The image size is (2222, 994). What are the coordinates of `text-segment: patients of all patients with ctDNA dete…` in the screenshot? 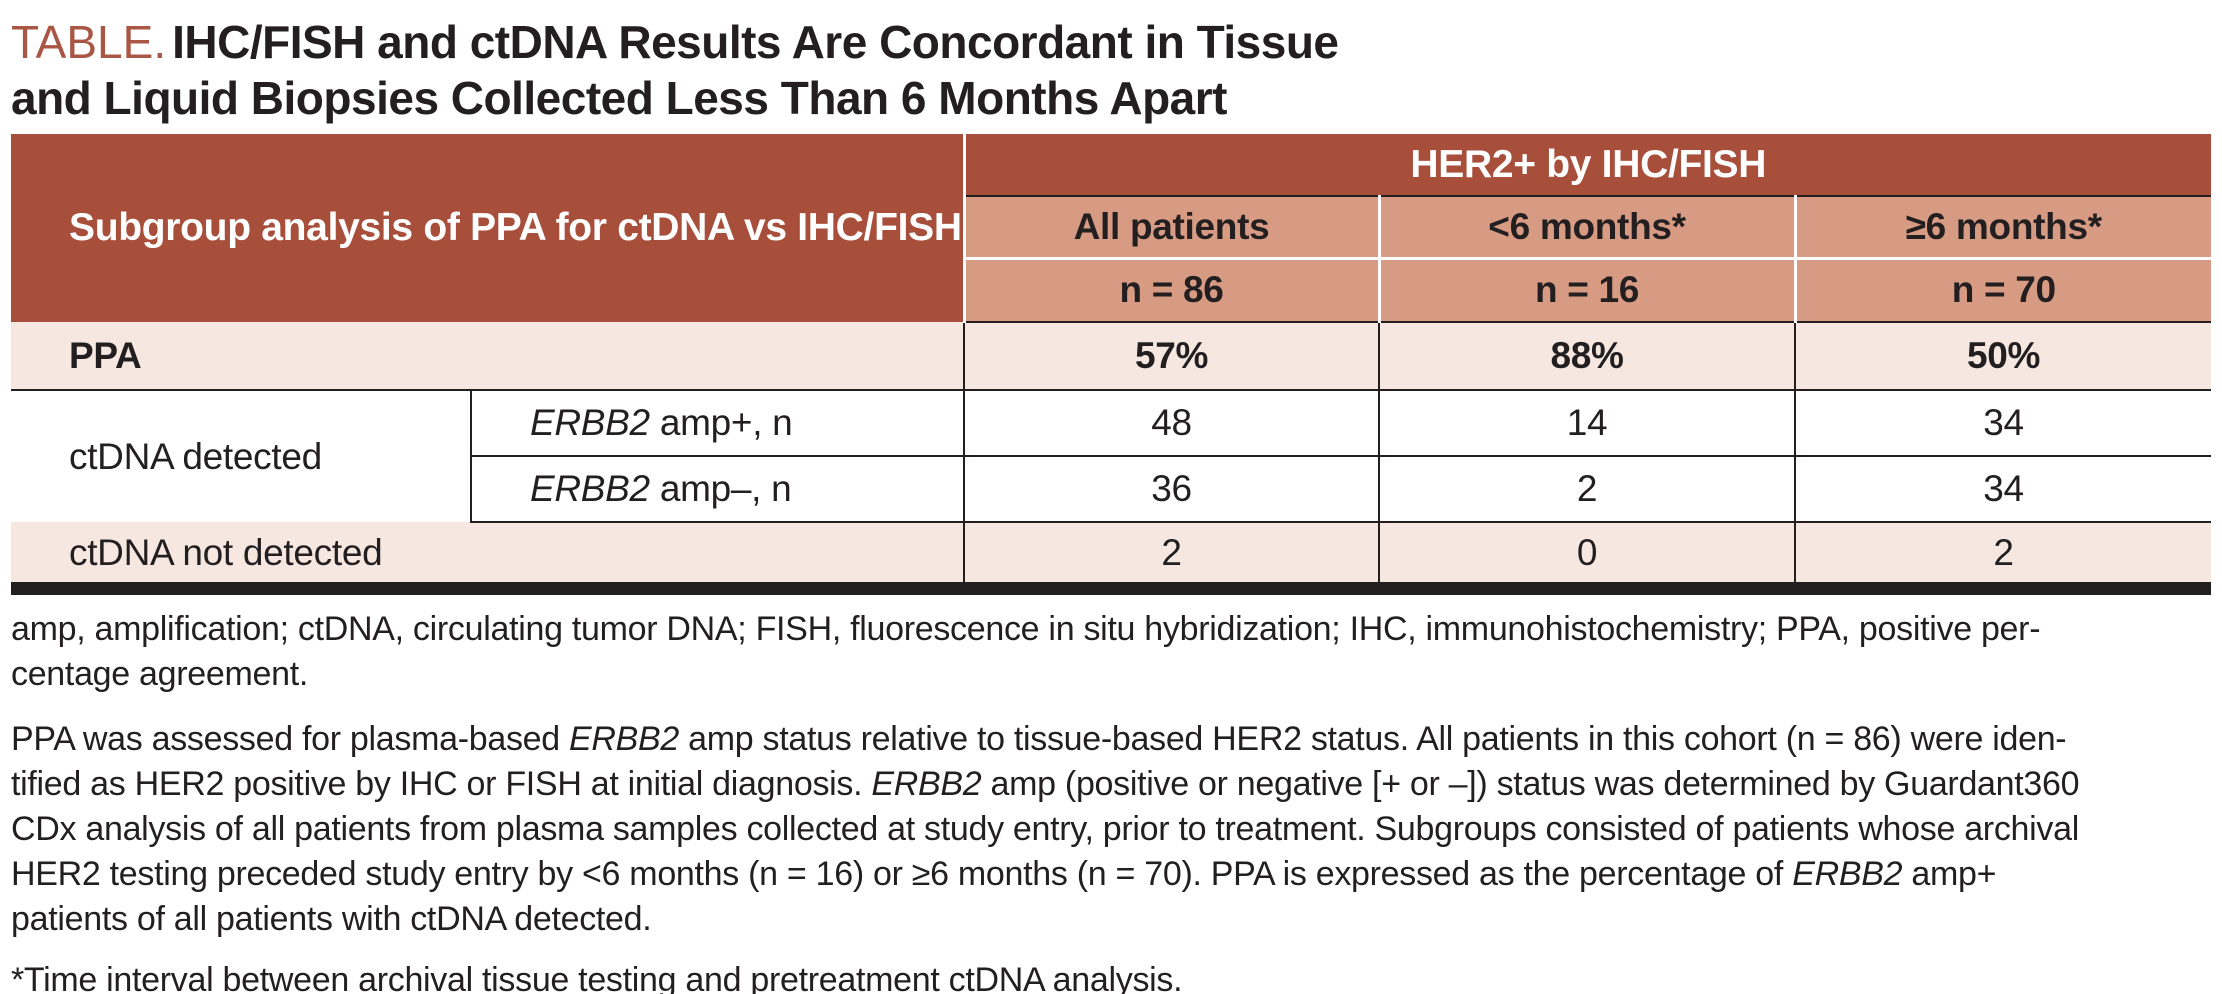 It's located at (331, 919).